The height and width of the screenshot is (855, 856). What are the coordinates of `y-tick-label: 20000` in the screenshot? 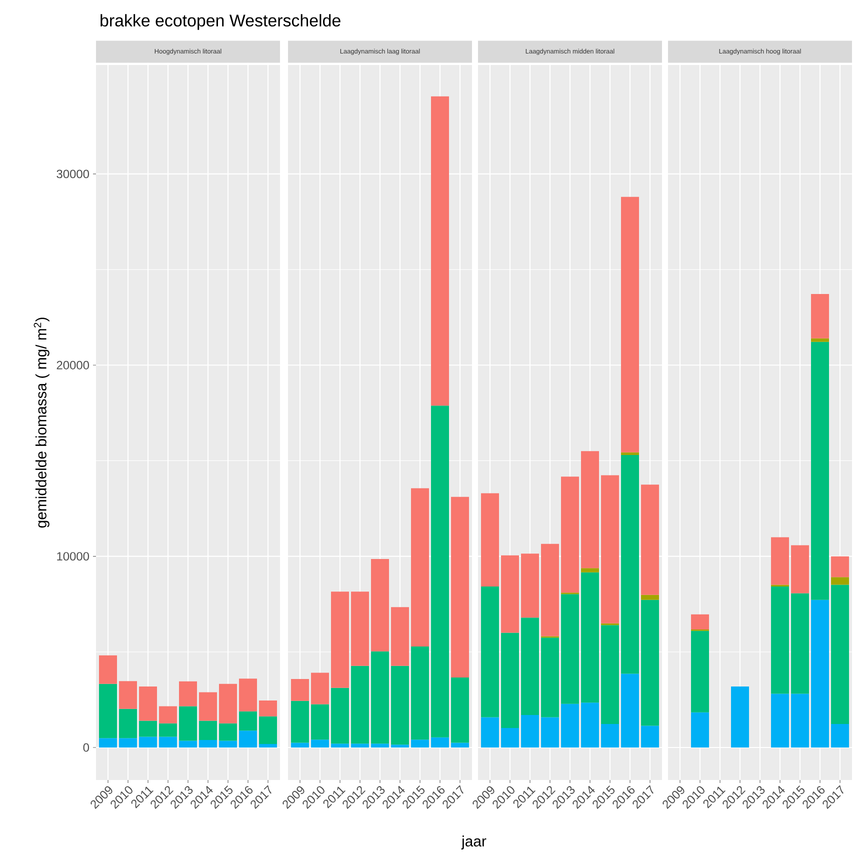 It's located at (73, 365).